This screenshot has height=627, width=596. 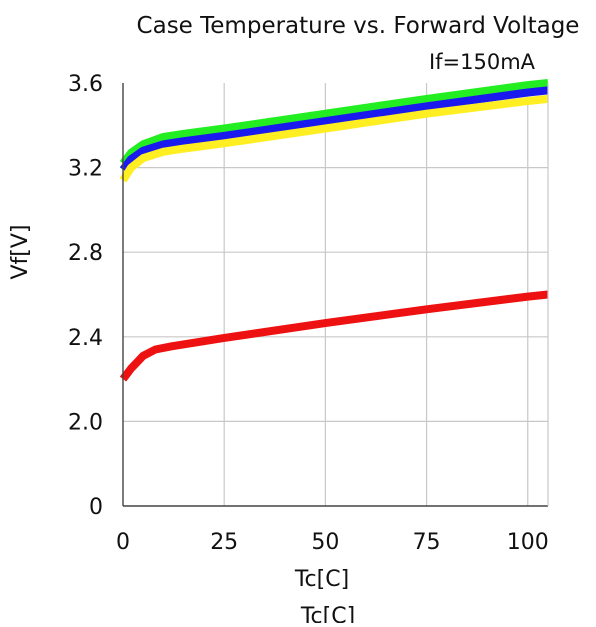 What do you see at coordinates (358, 26) in the screenshot?
I see `chart-title: Case Temperature vs. Forward Voltage` at bounding box center [358, 26].